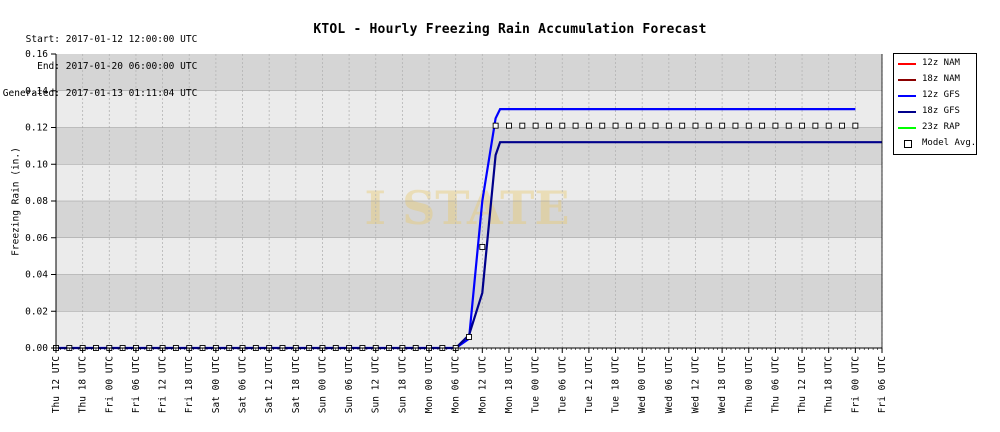 This screenshot has height=432, width=1000. Describe the element at coordinates (908, 144) in the screenshot. I see `legend-marker-box` at that location.